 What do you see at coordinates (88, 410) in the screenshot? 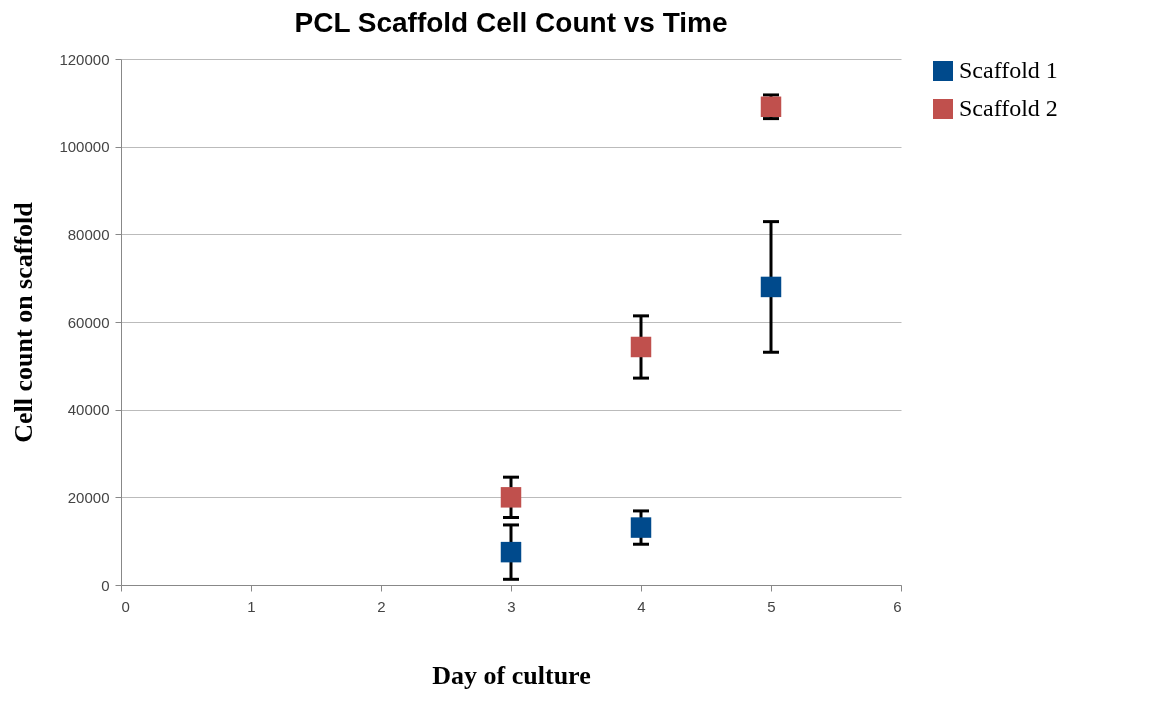
I see `y-tick-label: 40000` at bounding box center [88, 410].